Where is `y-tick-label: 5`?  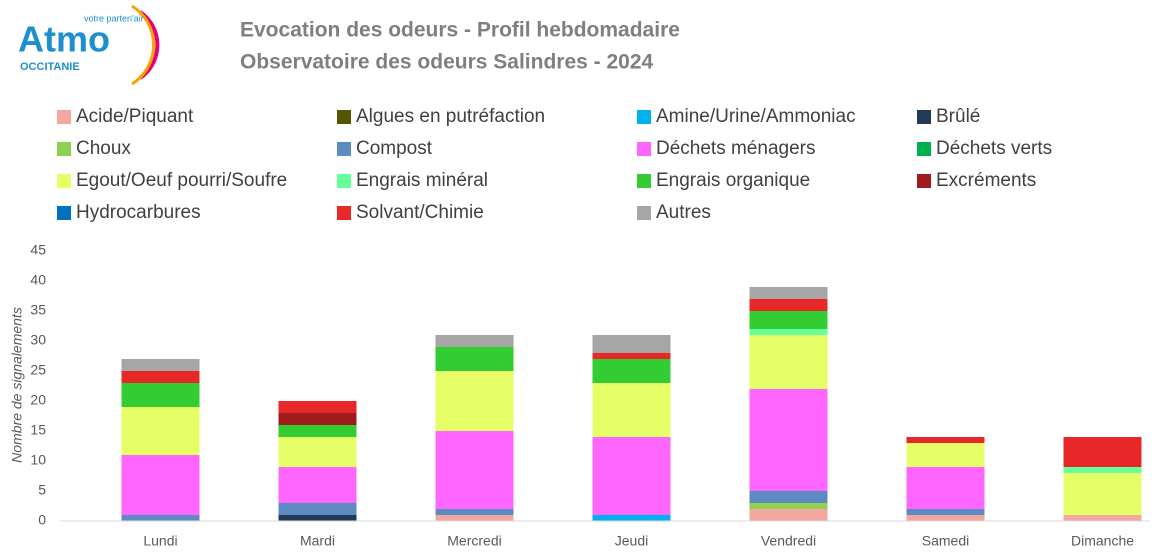 y-tick-label: 5 is located at coordinates (42, 490).